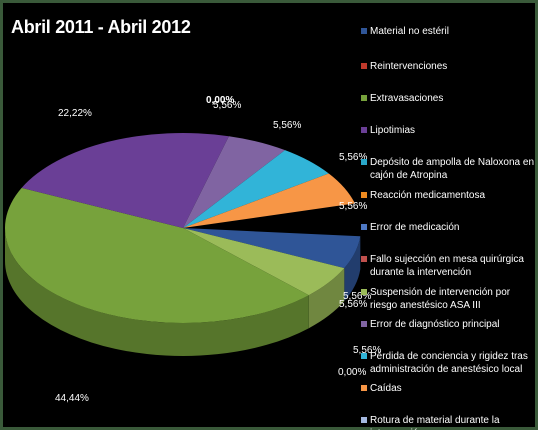 This screenshot has width=538, height=440. Describe the element at coordinates (75, 113) in the screenshot. I see `pie-data-label: 22,22%` at that location.